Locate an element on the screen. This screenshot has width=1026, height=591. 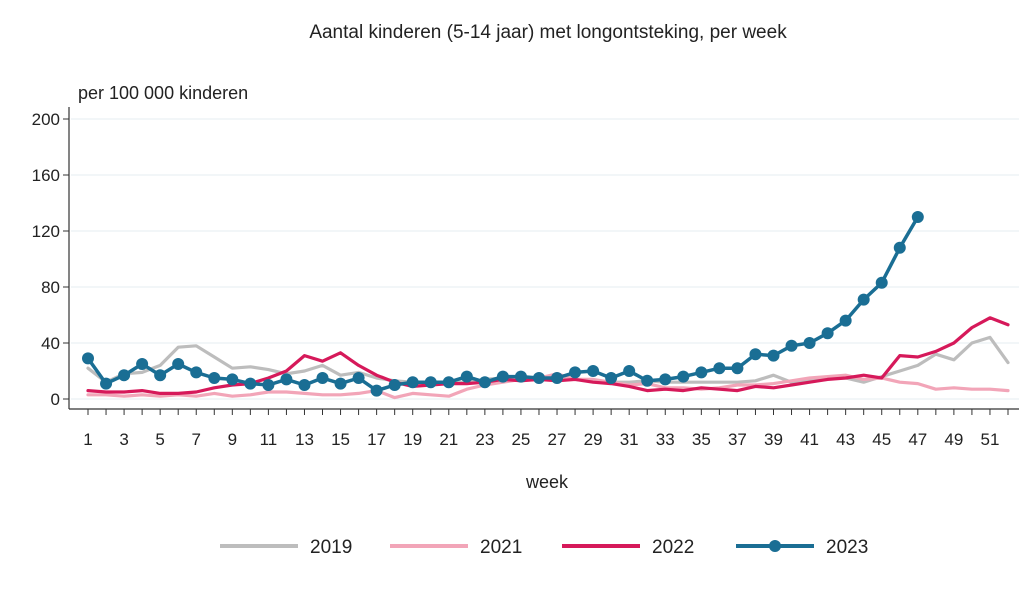
legend-label: 2019 is located at coordinates (331, 547).